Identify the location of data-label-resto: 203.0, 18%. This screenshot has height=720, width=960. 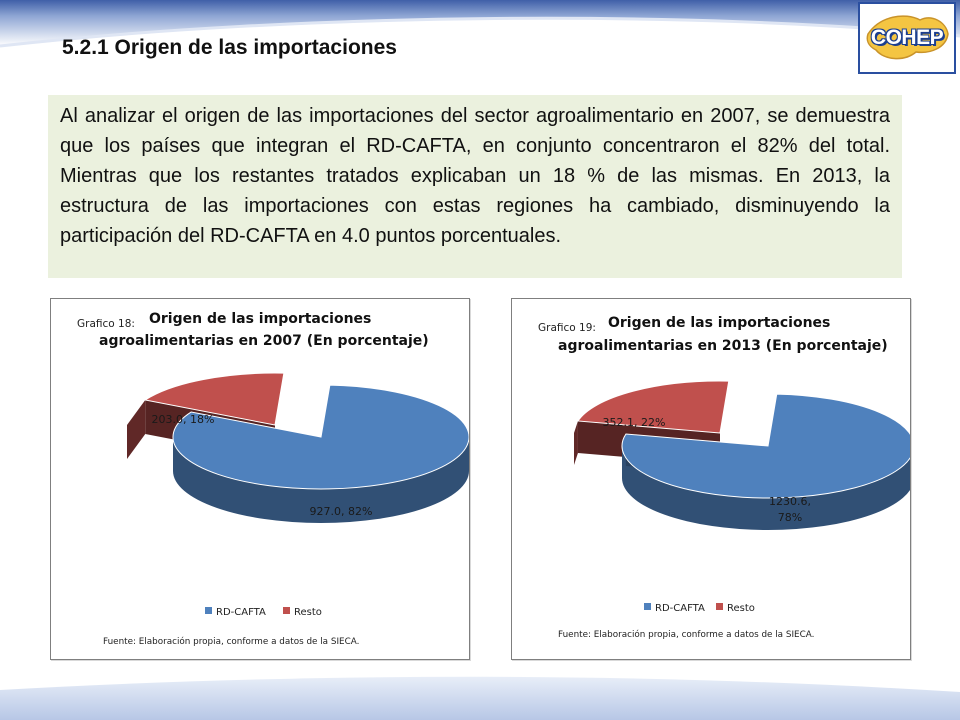
(183, 419).